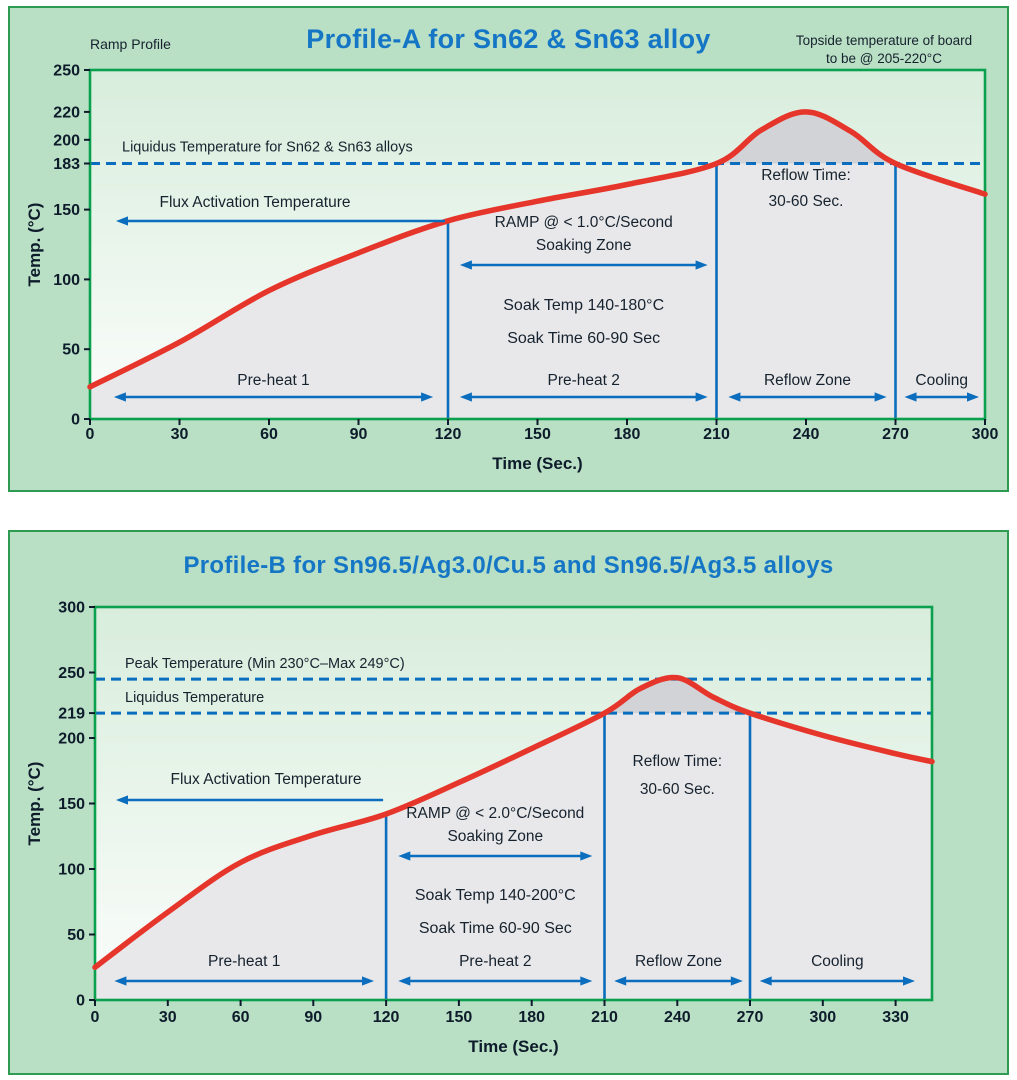 This screenshot has height=1080, width=1017. What do you see at coordinates (66, 112) in the screenshot?
I see `y-tick-label: 220` at bounding box center [66, 112].